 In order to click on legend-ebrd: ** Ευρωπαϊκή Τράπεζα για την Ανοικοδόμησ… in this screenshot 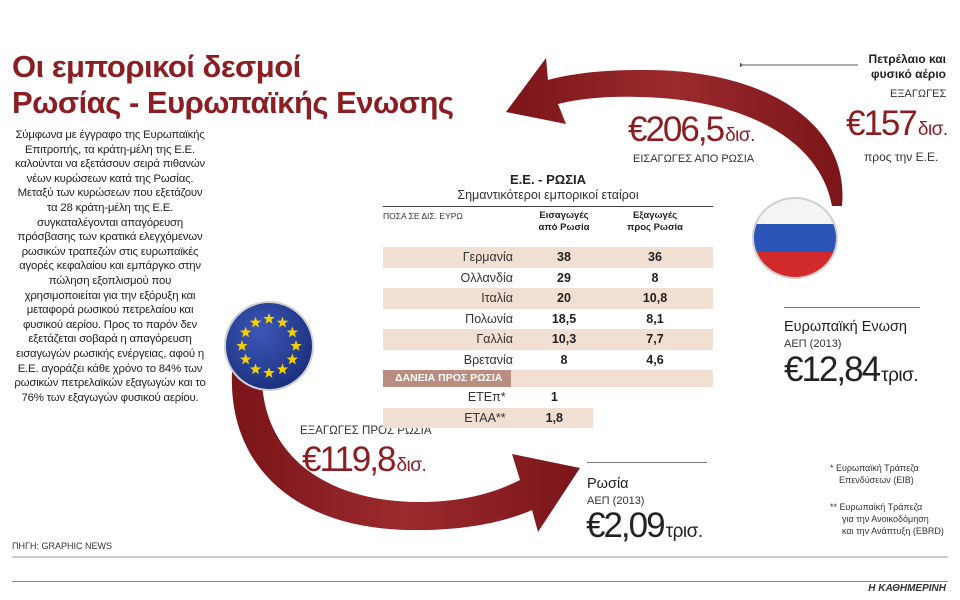, I will do `click(887, 519)`.